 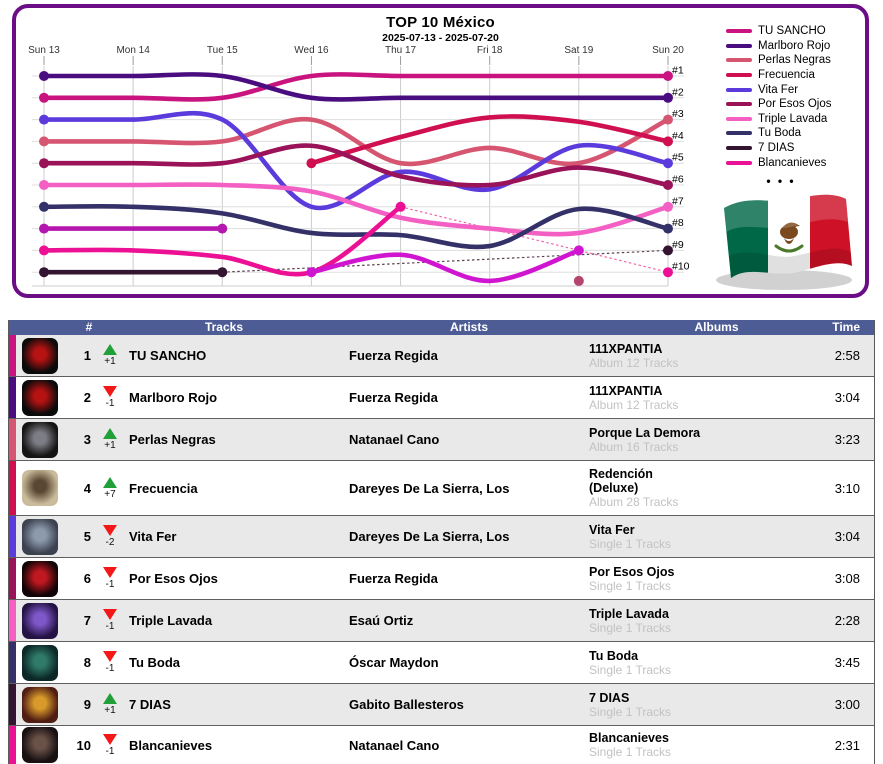 What do you see at coordinates (776, 148) in the screenshot?
I see `legend-label: 7 DIAS` at bounding box center [776, 148].